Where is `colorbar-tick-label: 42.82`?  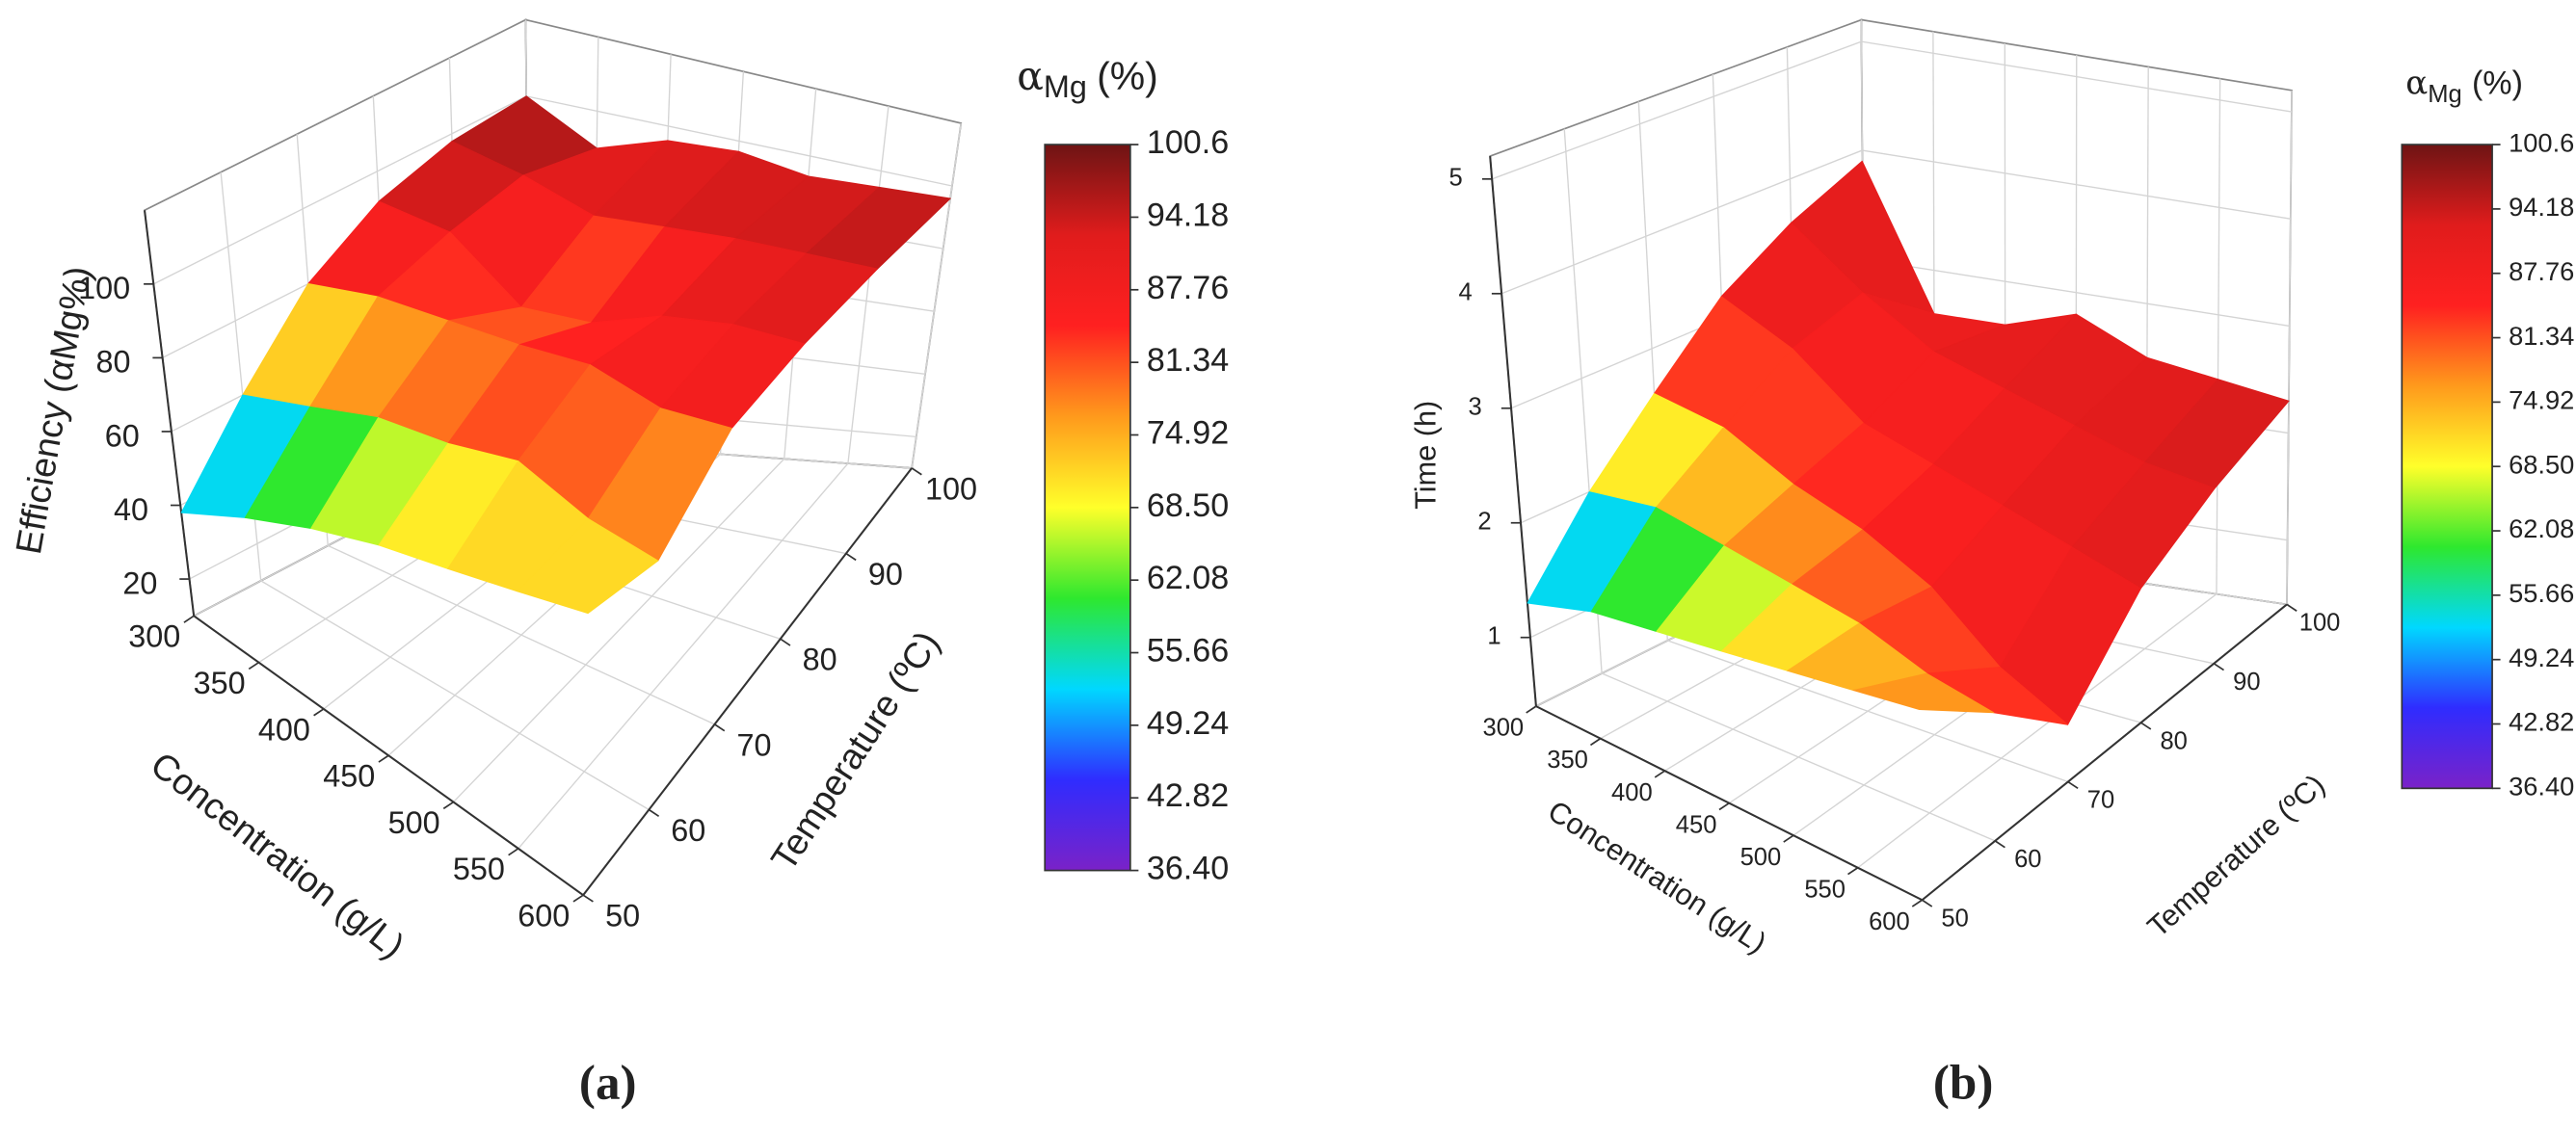 colorbar-tick-label: 42.82 is located at coordinates (2541, 722).